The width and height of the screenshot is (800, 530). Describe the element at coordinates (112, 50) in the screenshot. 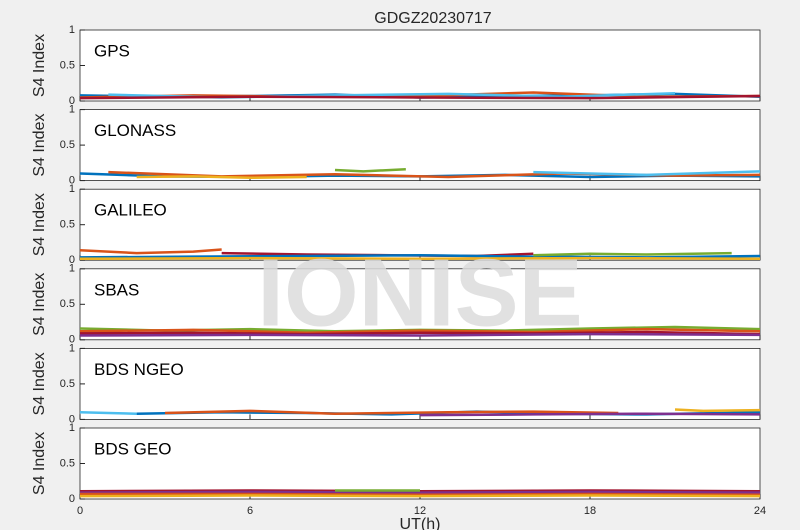

I see `panel-label: GPS` at that location.